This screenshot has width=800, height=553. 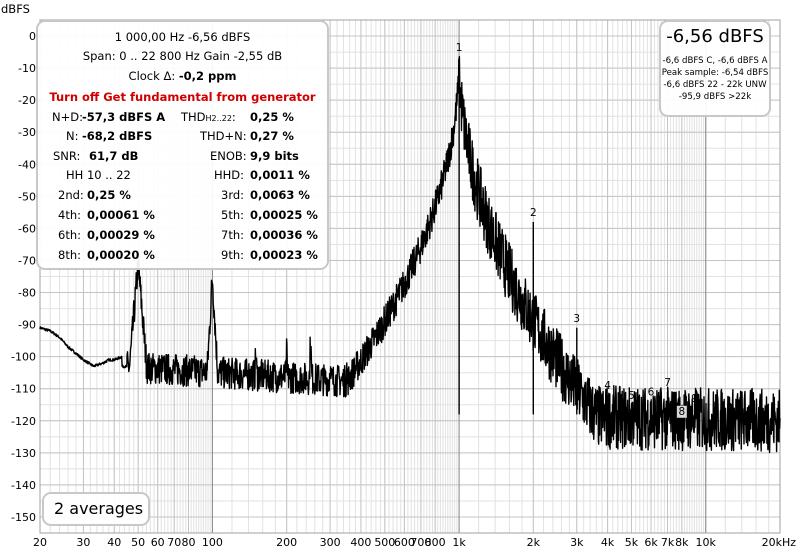 What do you see at coordinates (229, 175) in the screenshot?
I see `hhd-label: HHD:` at bounding box center [229, 175].